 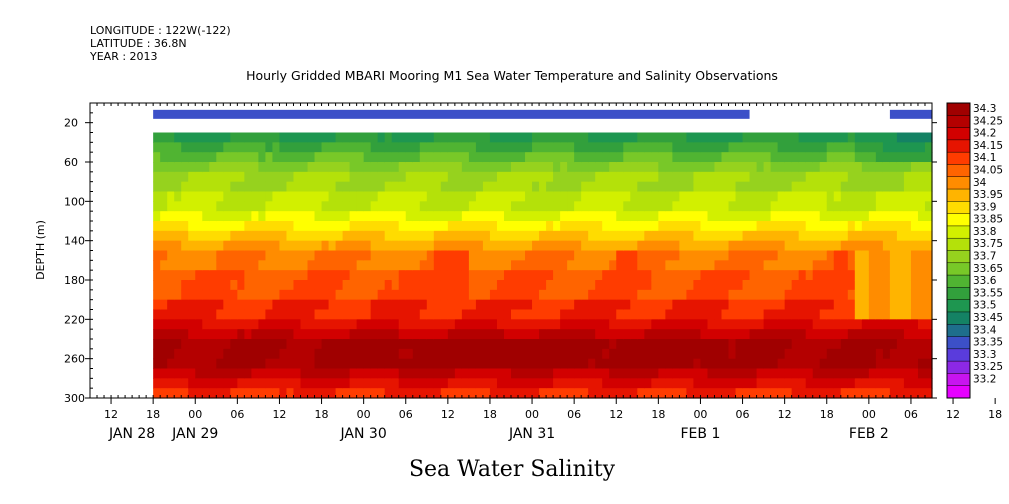 I want to click on date-label: JAN 28, so click(x=131, y=434).